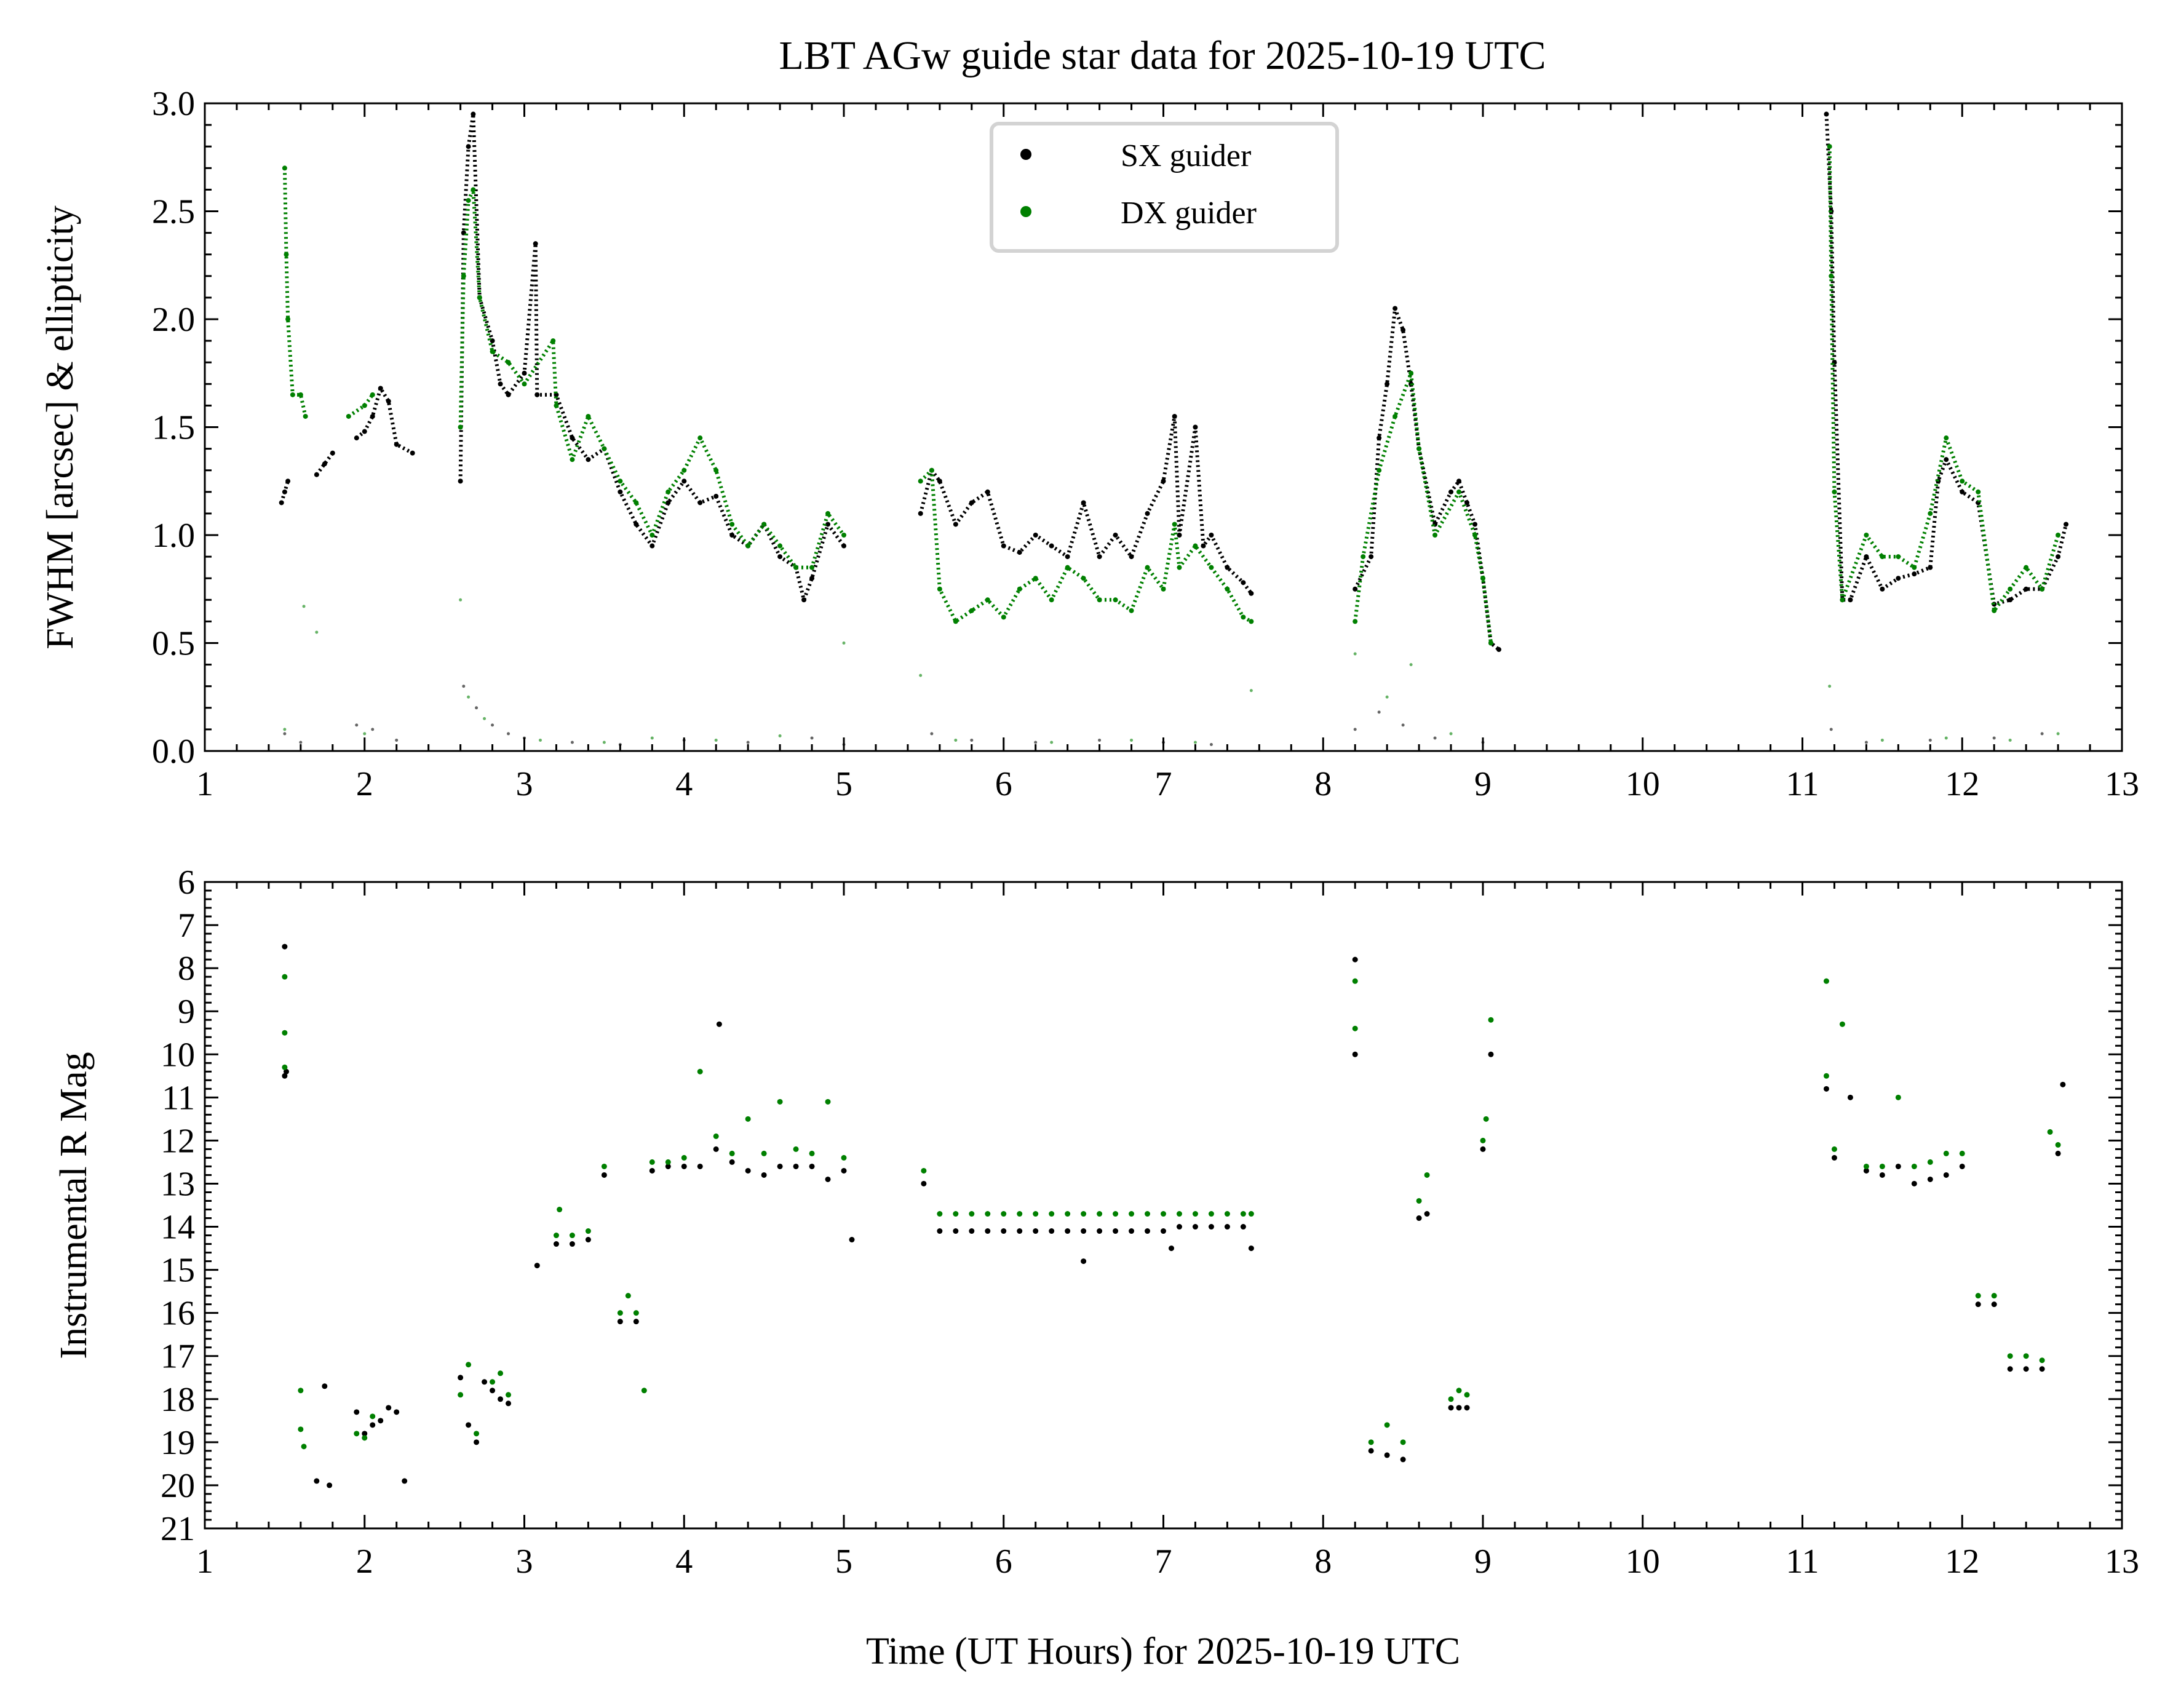 The height and width of the screenshot is (1708, 2173). What do you see at coordinates (524, 1562) in the screenshot?
I see `x-tick-label: 3` at bounding box center [524, 1562].